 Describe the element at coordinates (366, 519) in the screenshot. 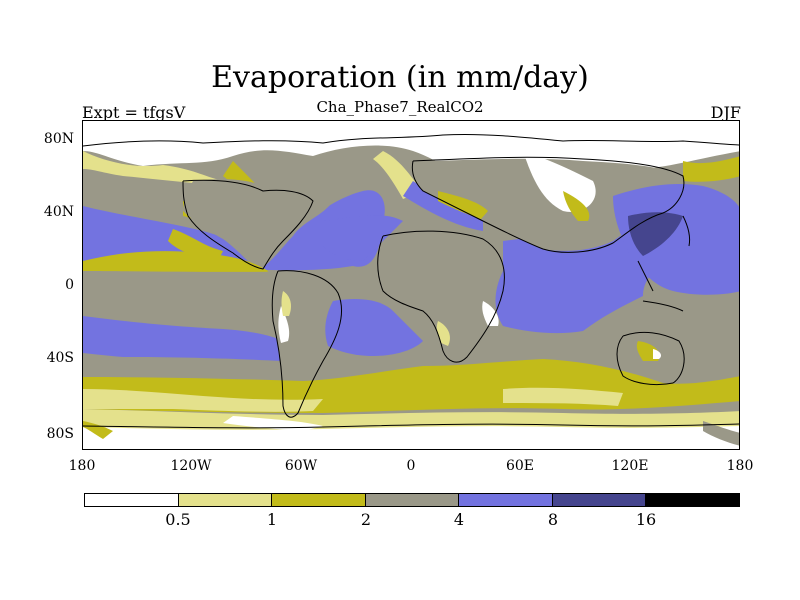

I see `colorbar-label: 2` at that location.